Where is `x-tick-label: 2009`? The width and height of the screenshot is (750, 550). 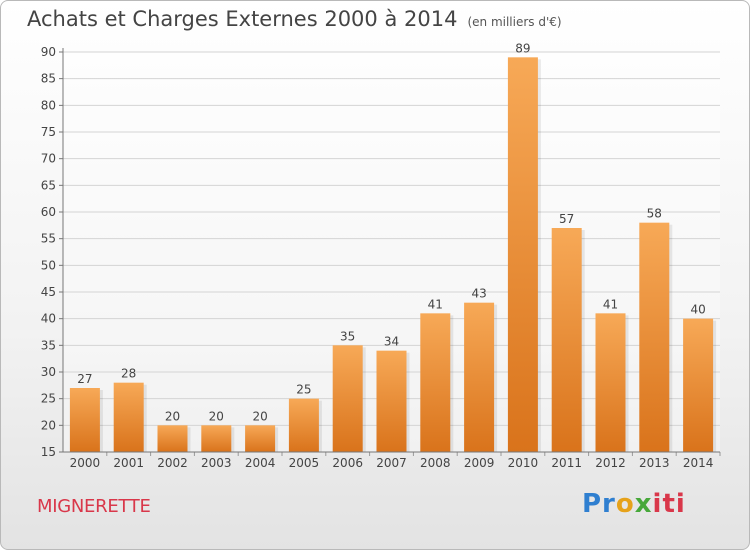 x-tick-label: 2009 is located at coordinates (479, 463).